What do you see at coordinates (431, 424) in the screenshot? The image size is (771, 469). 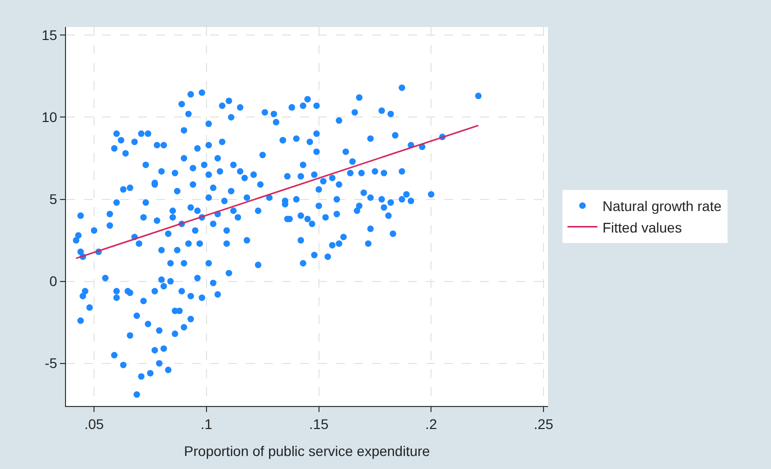 I see `x-tick-label: .2` at bounding box center [431, 424].